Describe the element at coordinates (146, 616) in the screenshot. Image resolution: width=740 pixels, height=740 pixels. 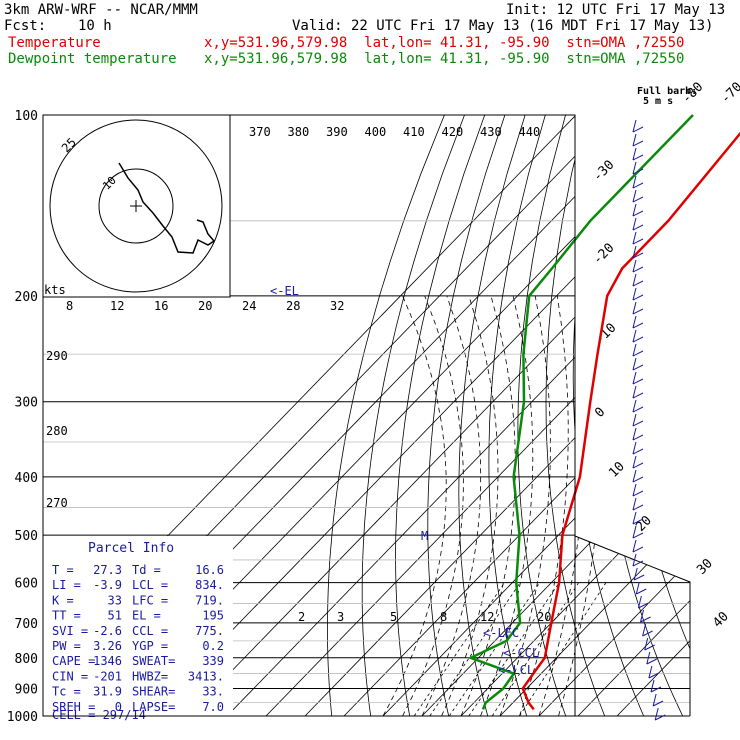
I see `parcel-info-cell: EL =` at that location.